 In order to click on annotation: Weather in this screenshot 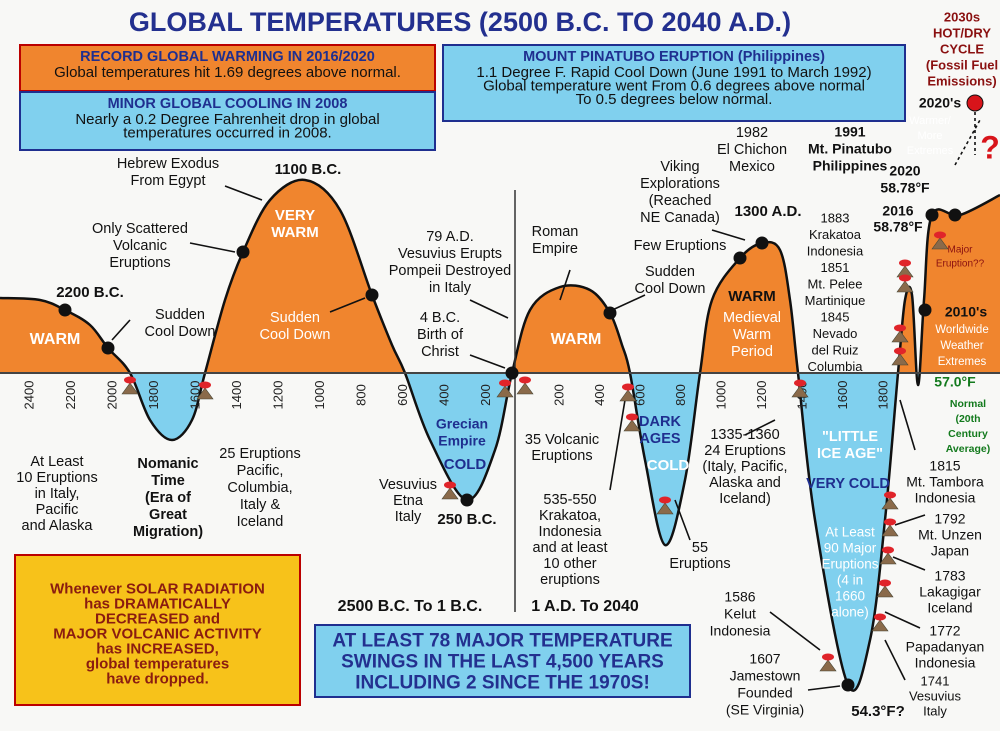, I will do `click(961, 346)`.